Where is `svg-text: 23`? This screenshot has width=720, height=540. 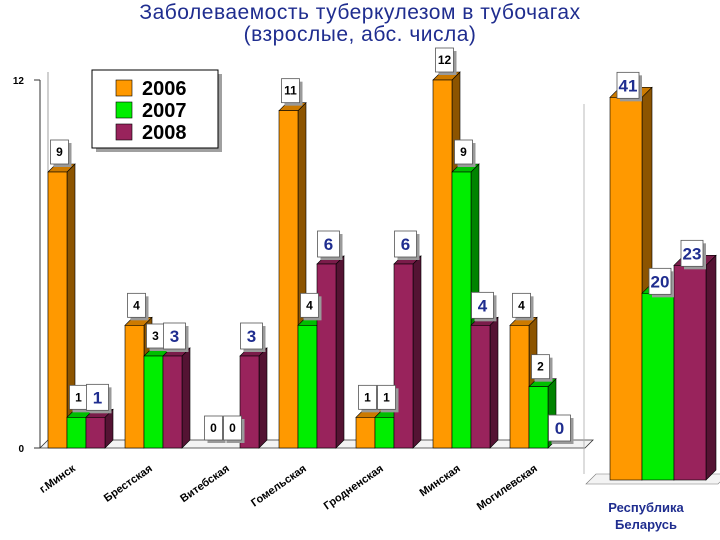
svg-text: 23 is located at coordinates (692, 253).